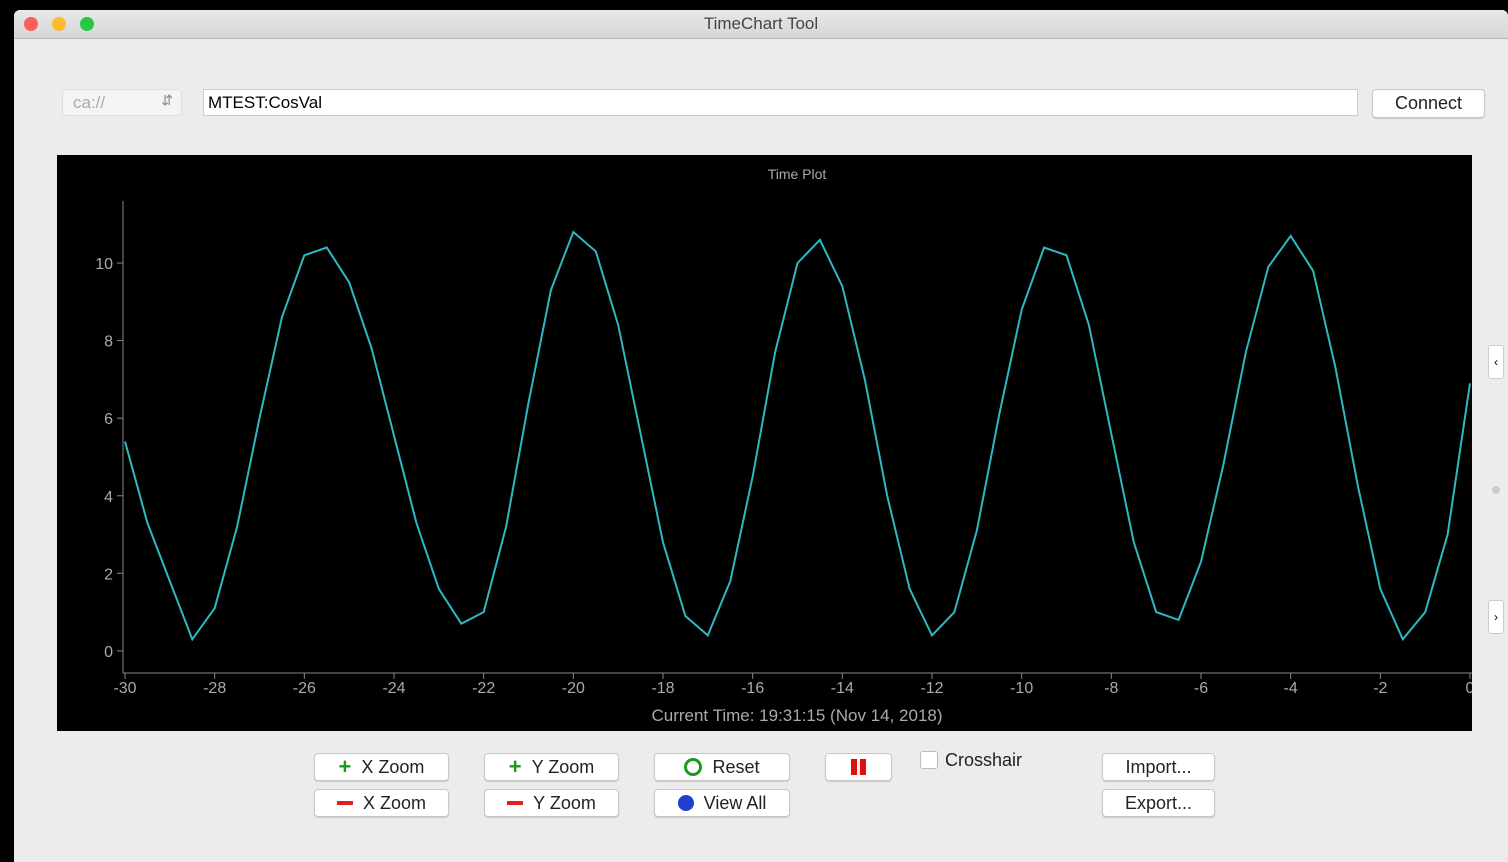 This screenshot has height=862, width=1508. What do you see at coordinates (1201, 688) in the screenshot?
I see `x-tick-label: -6` at bounding box center [1201, 688].